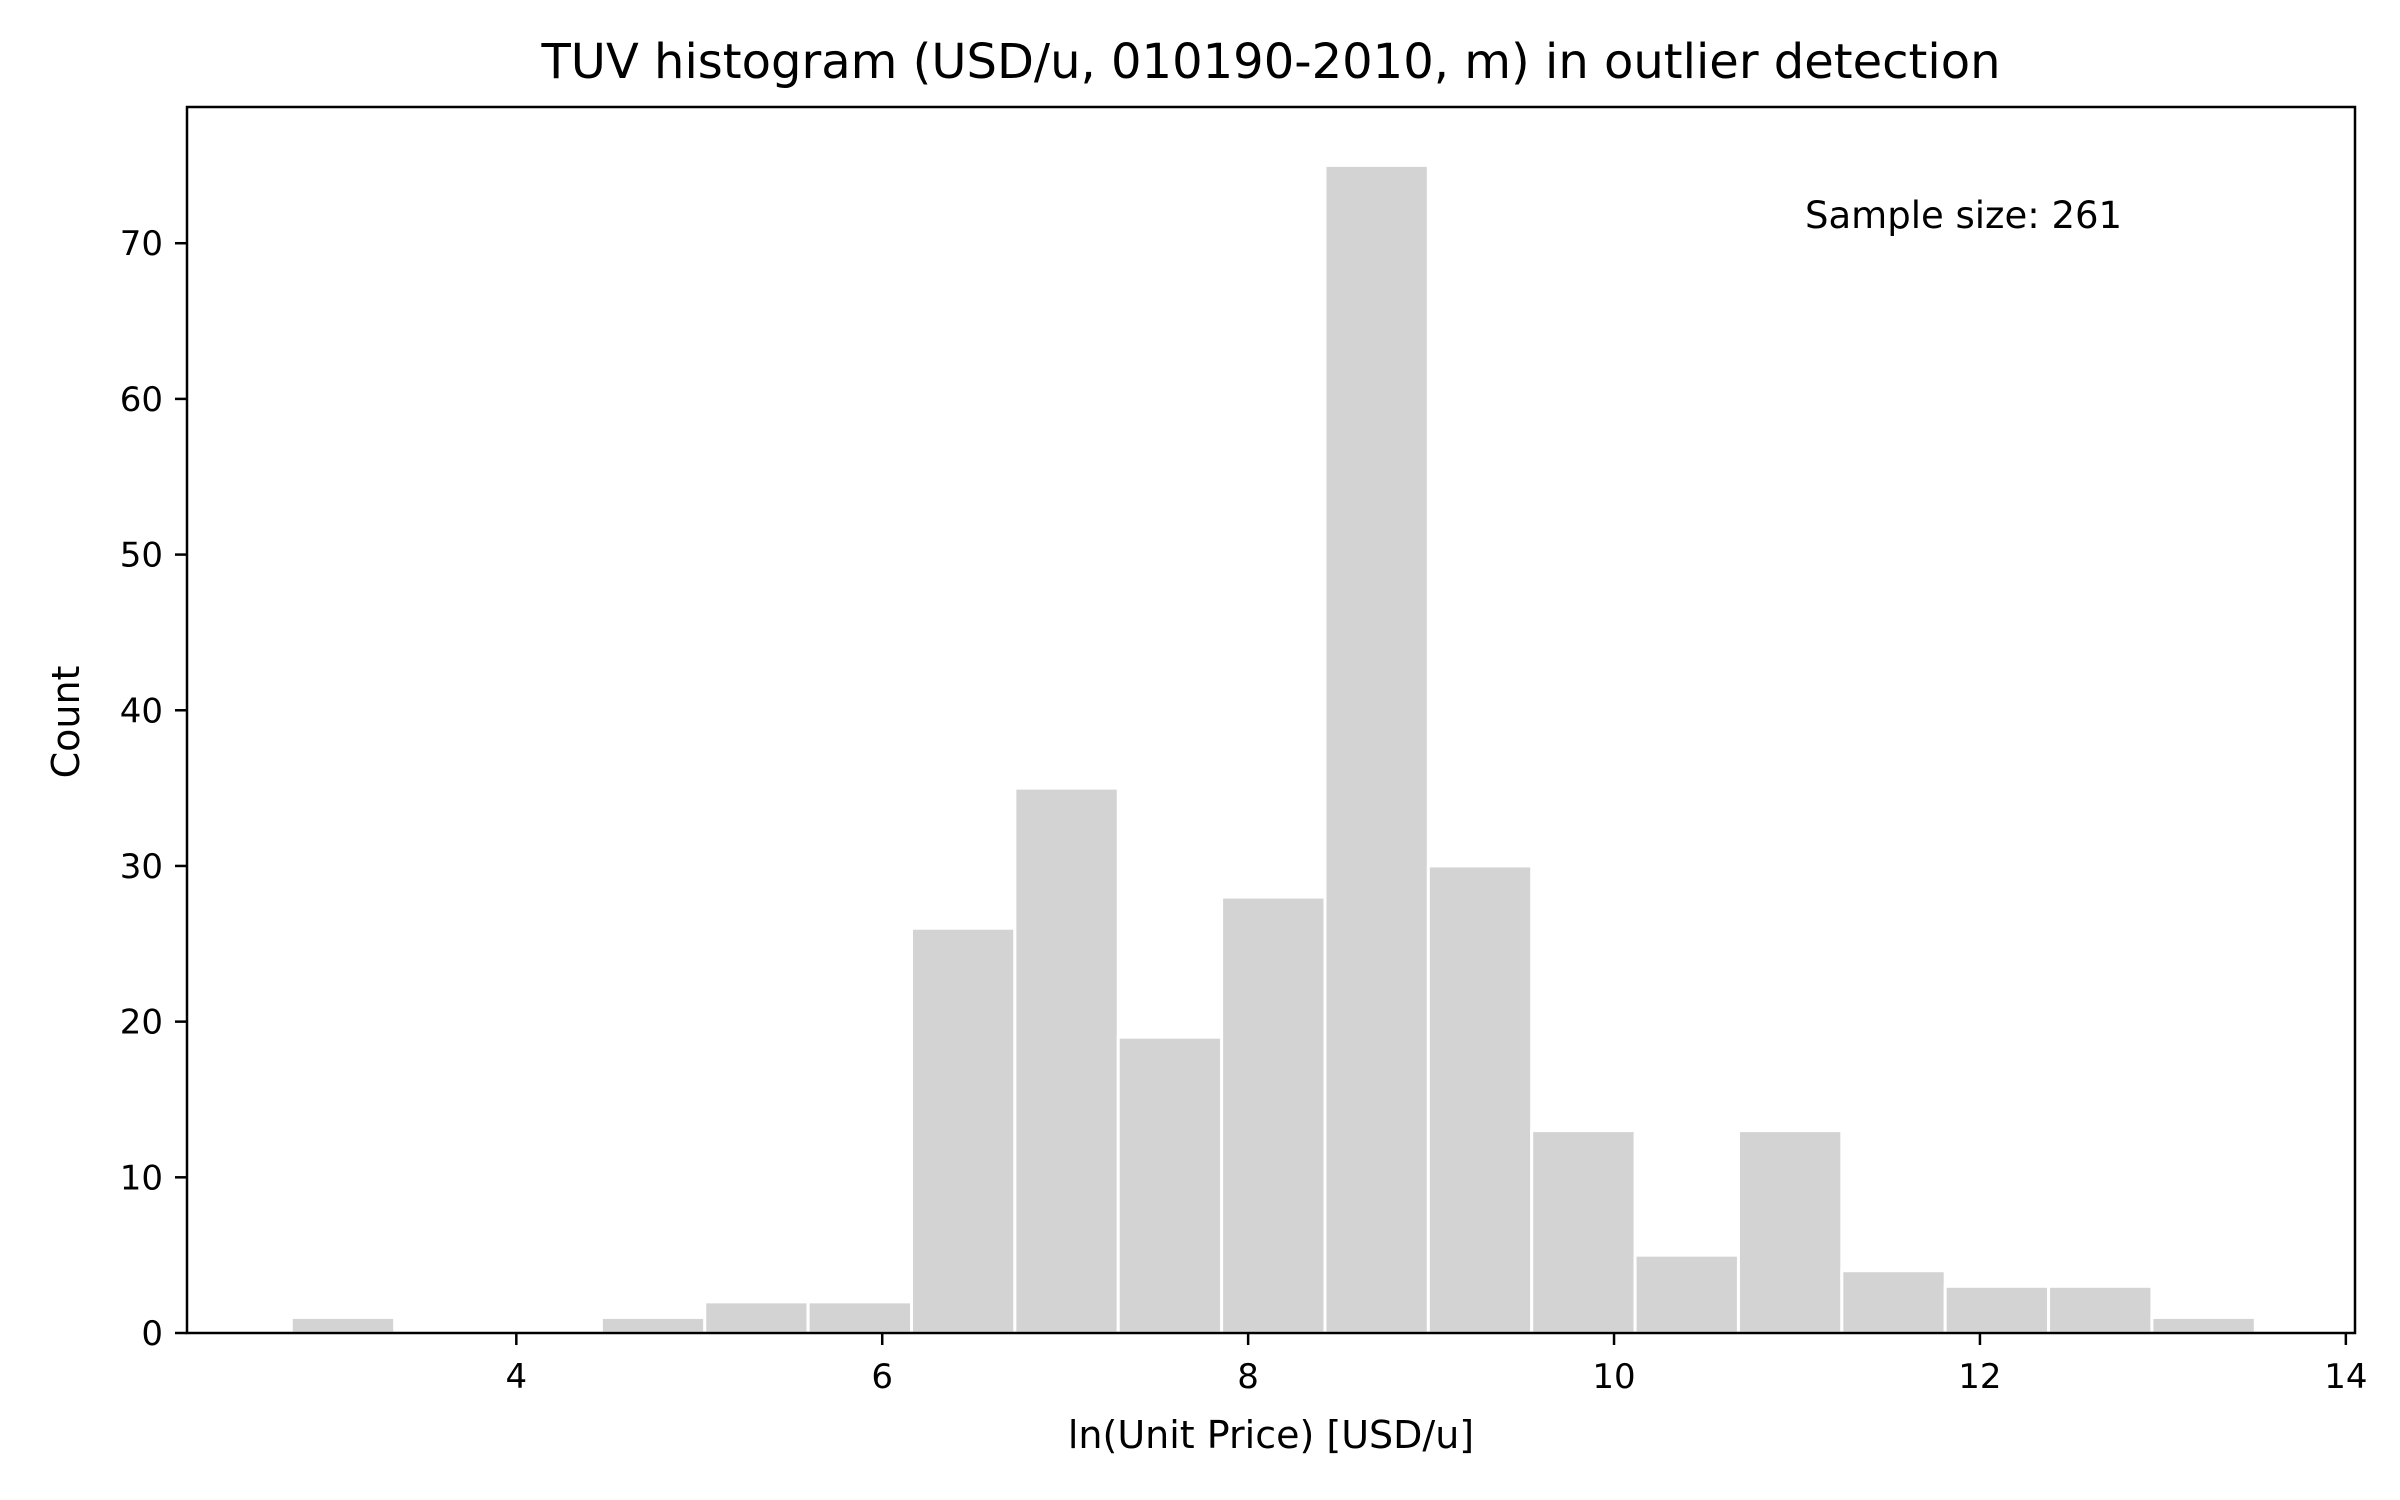  What do you see at coordinates (141, 711) in the screenshot?
I see `y-tick-label: 40` at bounding box center [141, 711].